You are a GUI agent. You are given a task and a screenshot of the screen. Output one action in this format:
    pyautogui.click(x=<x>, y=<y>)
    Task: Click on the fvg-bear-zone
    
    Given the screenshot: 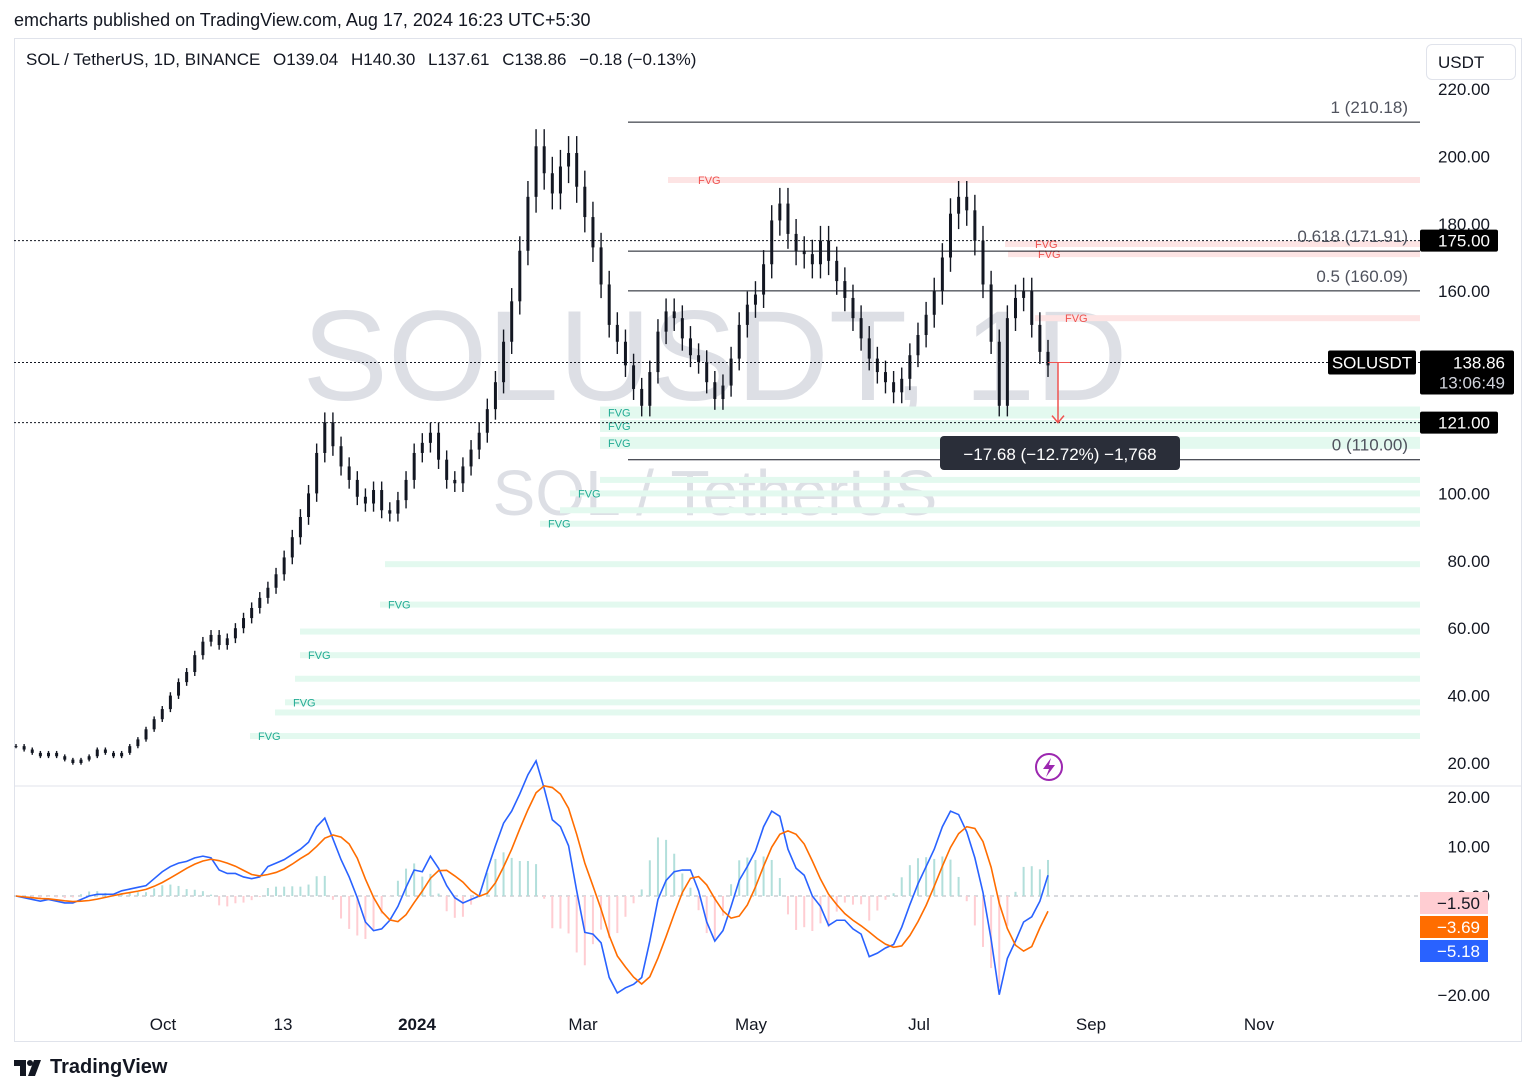 What is the action you would take?
    pyautogui.click(x=1227, y=318)
    